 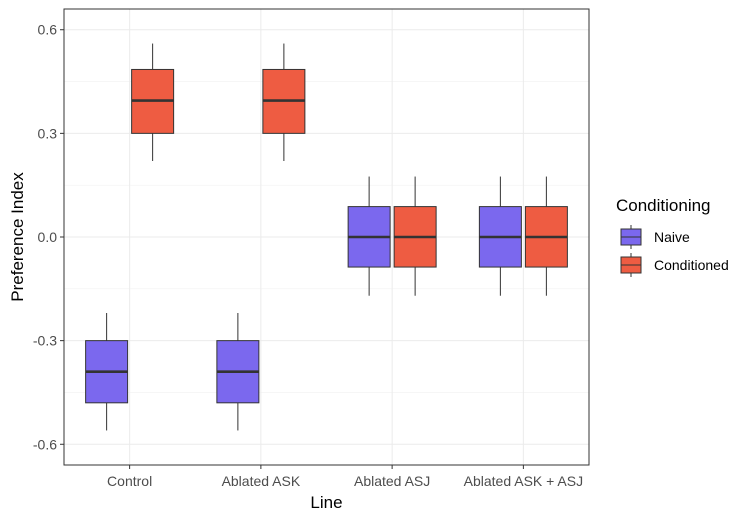 I want to click on y-tick-label: 0.0, so click(x=48, y=237).